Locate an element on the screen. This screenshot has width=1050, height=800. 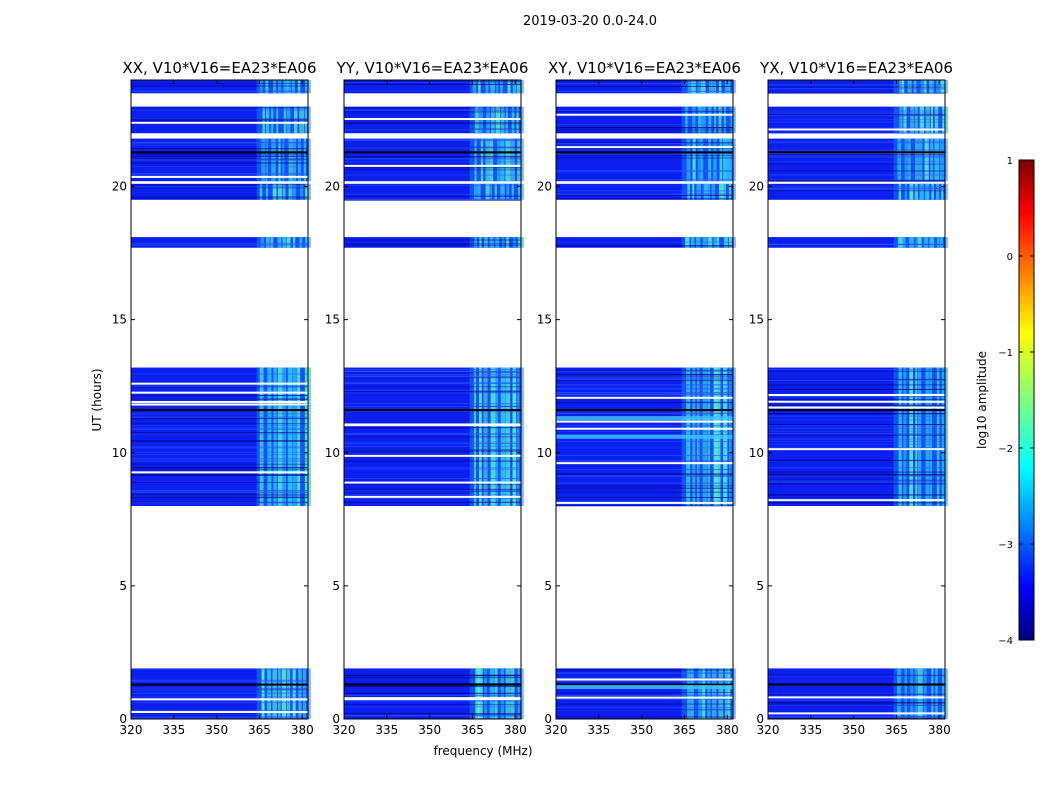
x-tick-label: 335 is located at coordinates (598, 730).